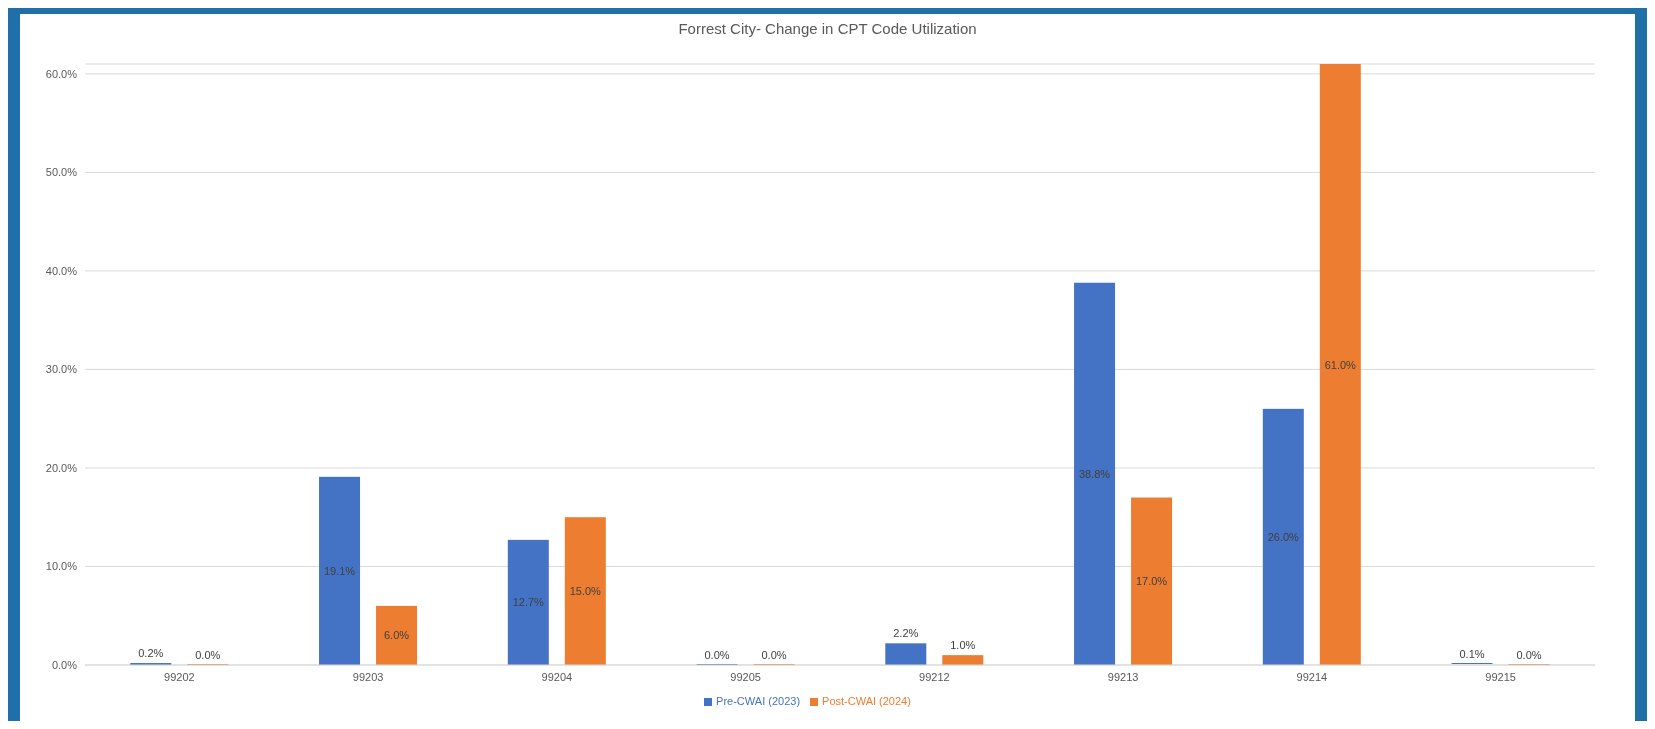  What do you see at coordinates (61, 73) in the screenshot?
I see `y-tick-label: 60.0%` at bounding box center [61, 73].